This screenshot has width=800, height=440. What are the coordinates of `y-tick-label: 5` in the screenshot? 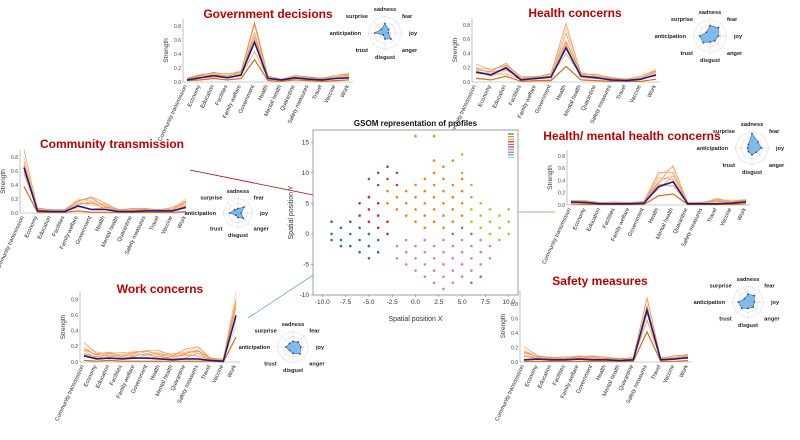 It's located at (307, 204).